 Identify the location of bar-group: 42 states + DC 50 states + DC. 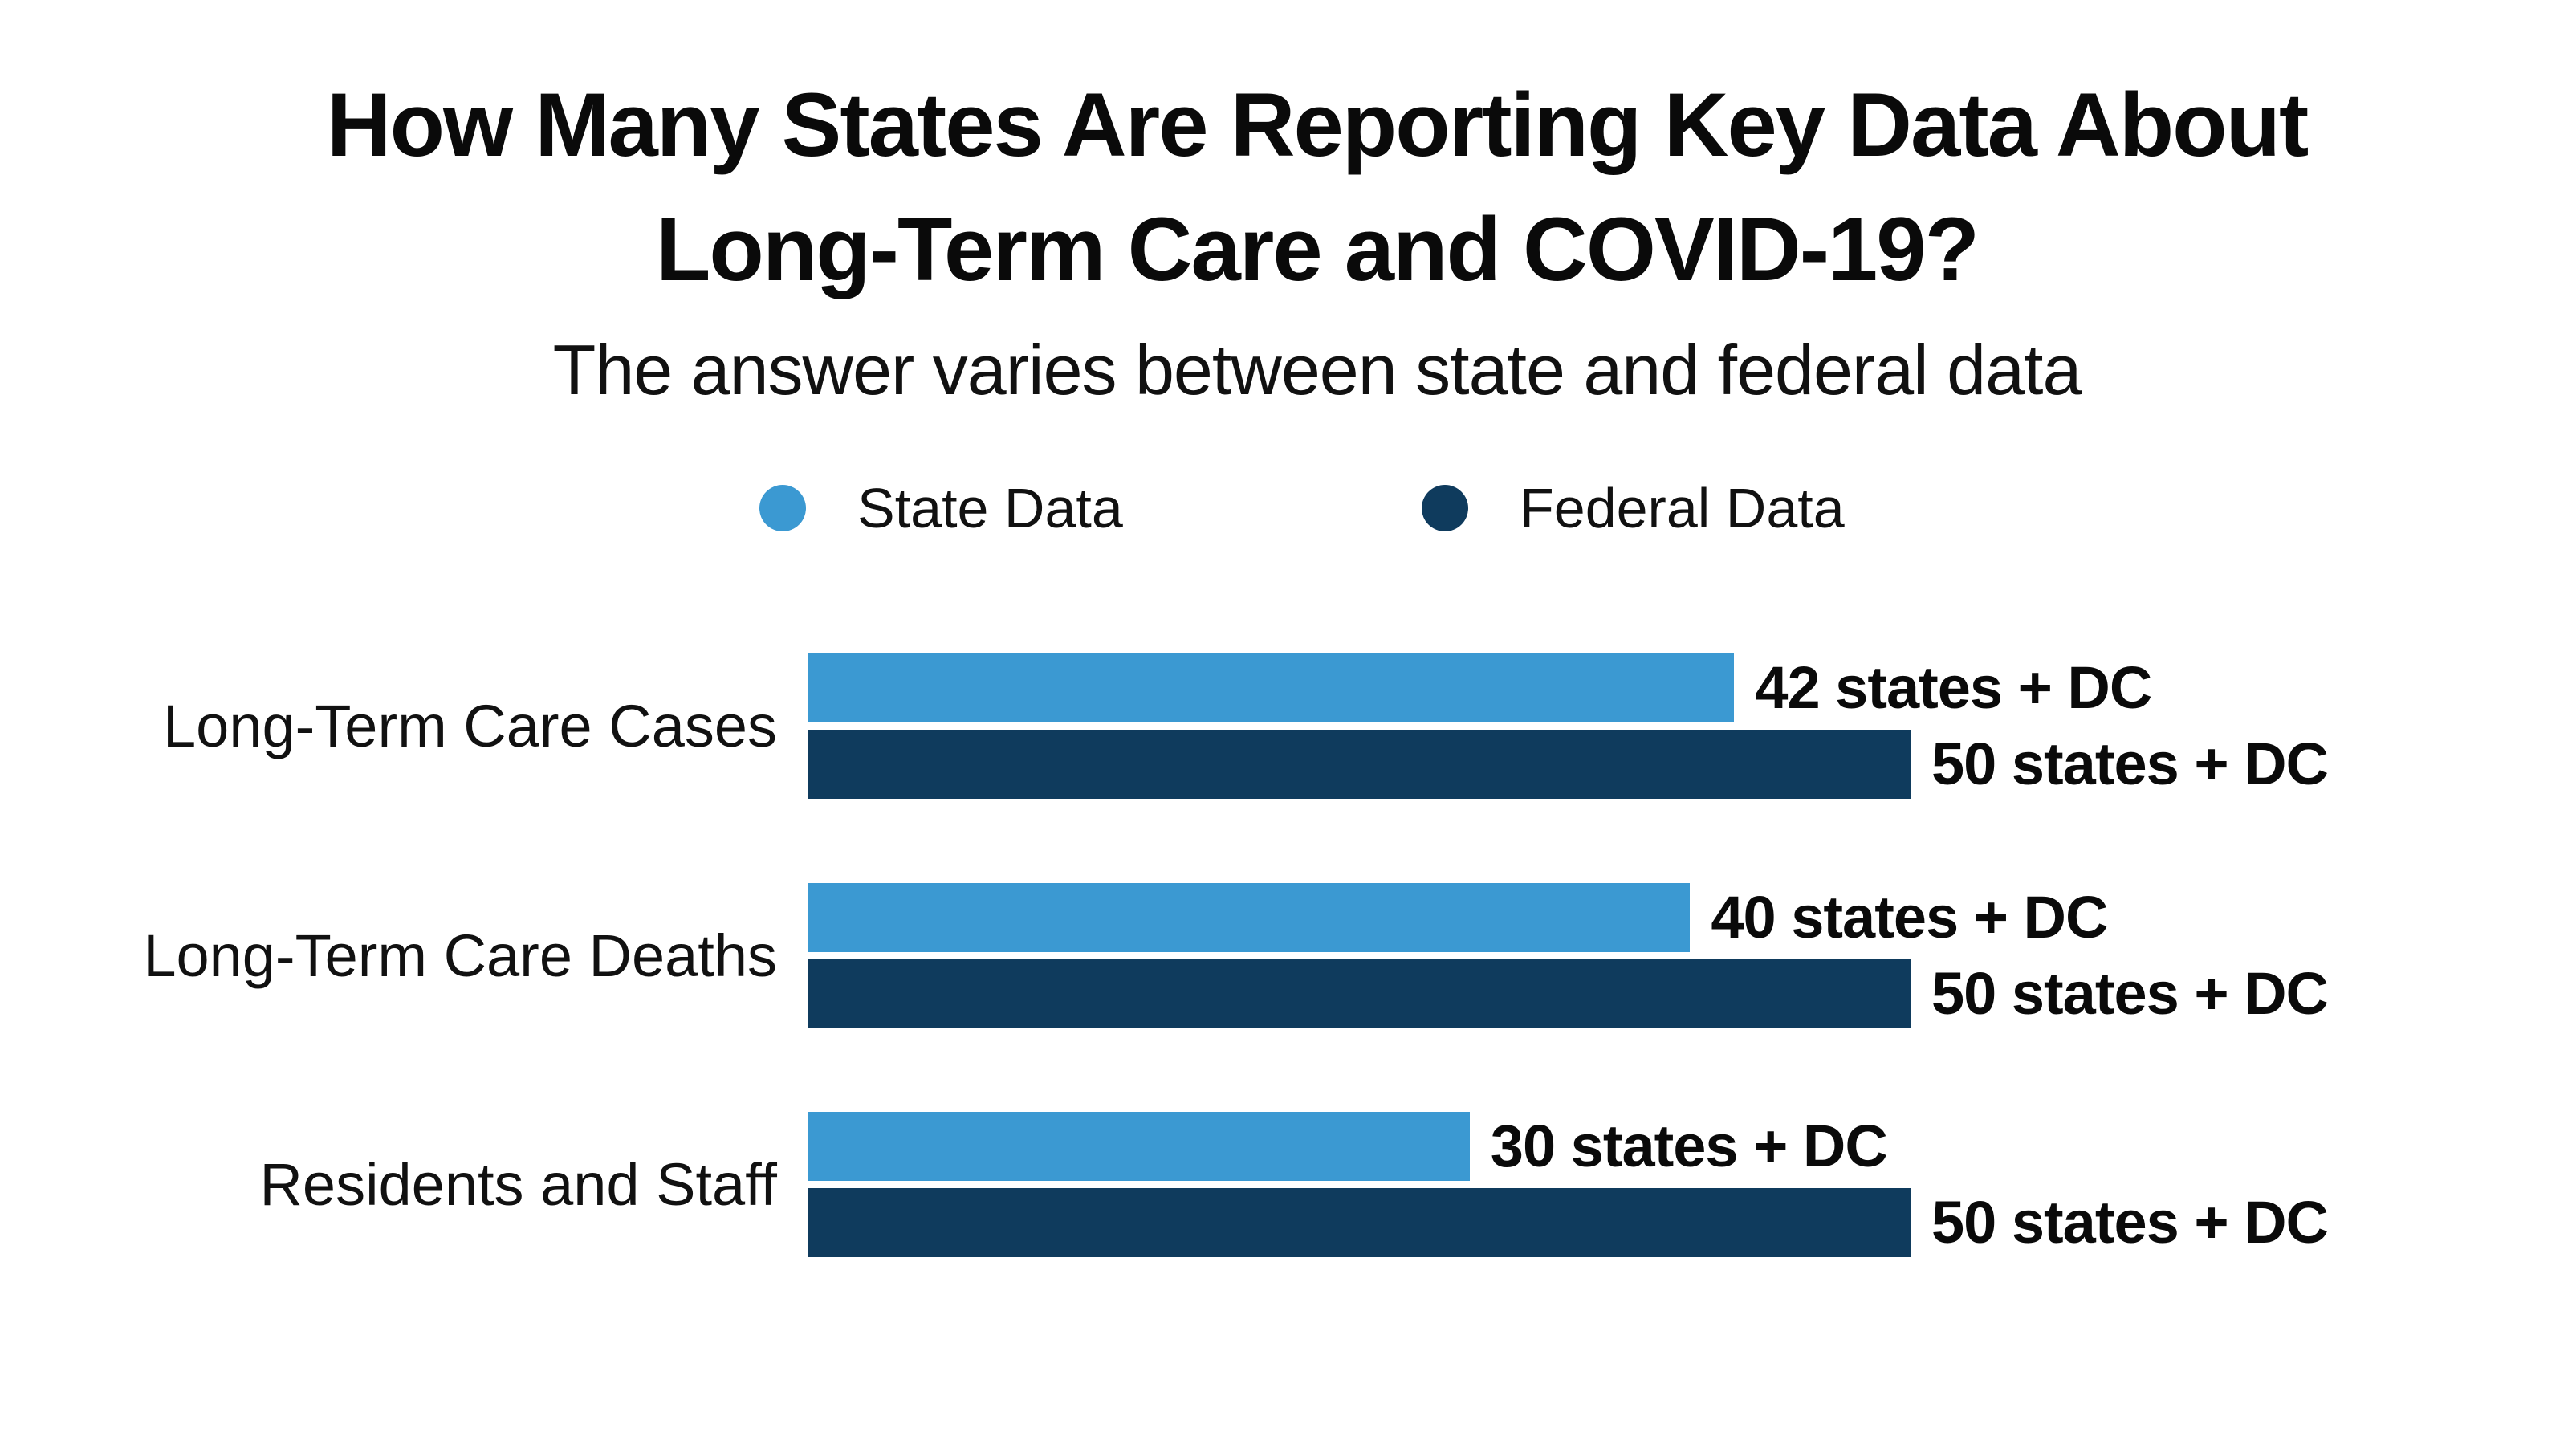
(1568, 726).